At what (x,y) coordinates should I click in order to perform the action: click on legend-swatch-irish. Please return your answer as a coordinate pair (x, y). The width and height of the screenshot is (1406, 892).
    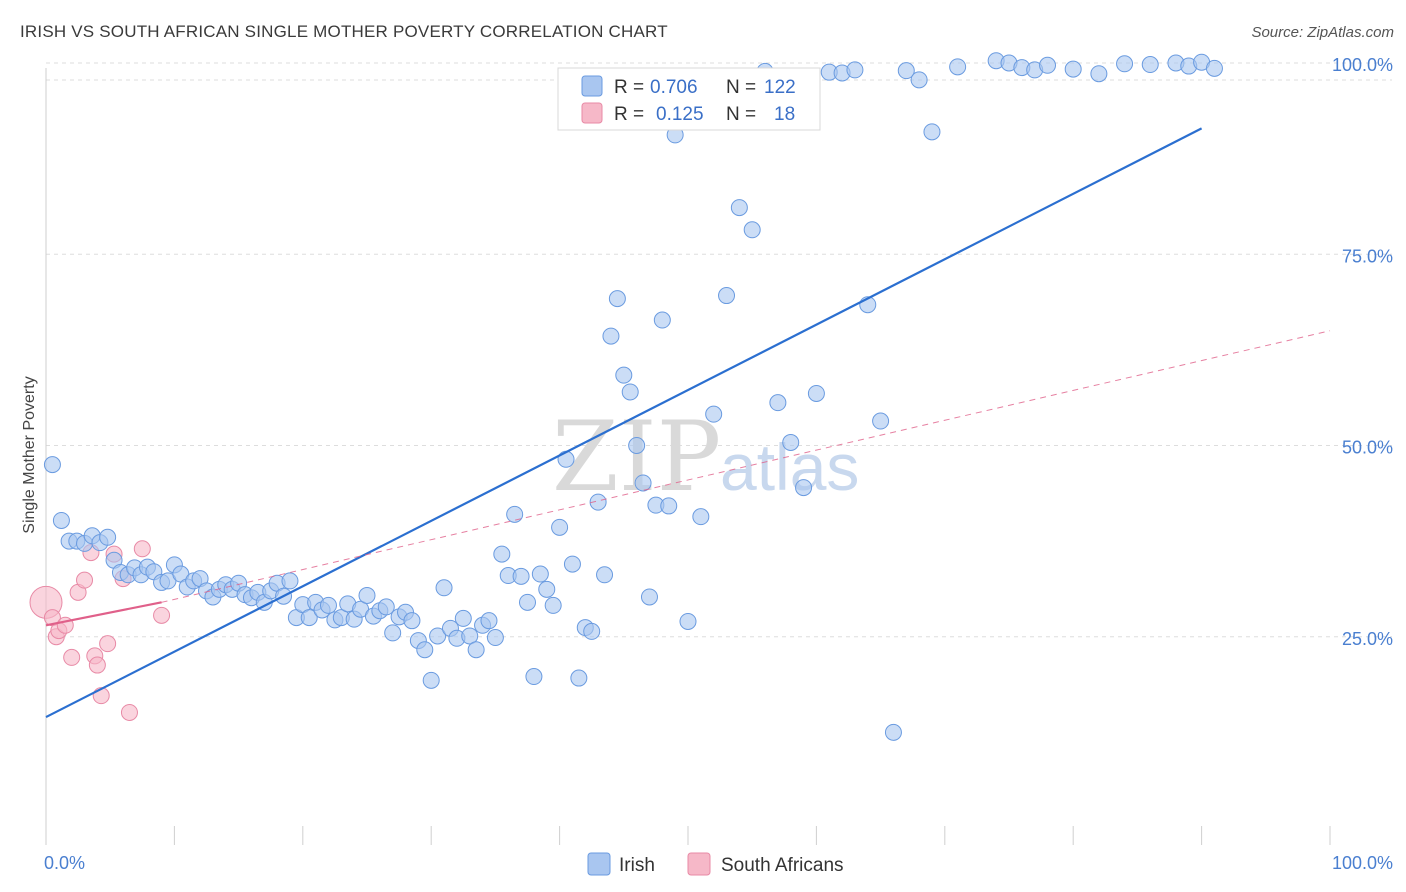
    Looking at the image, I should click on (592, 86).